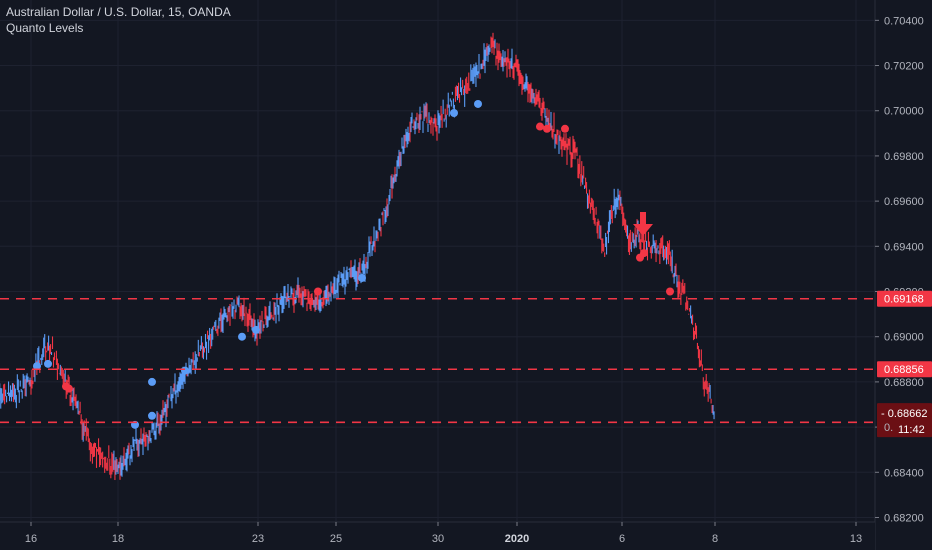 The width and height of the screenshot is (932, 550). What do you see at coordinates (856, 539) in the screenshot?
I see `time-axis-label: 13` at bounding box center [856, 539].